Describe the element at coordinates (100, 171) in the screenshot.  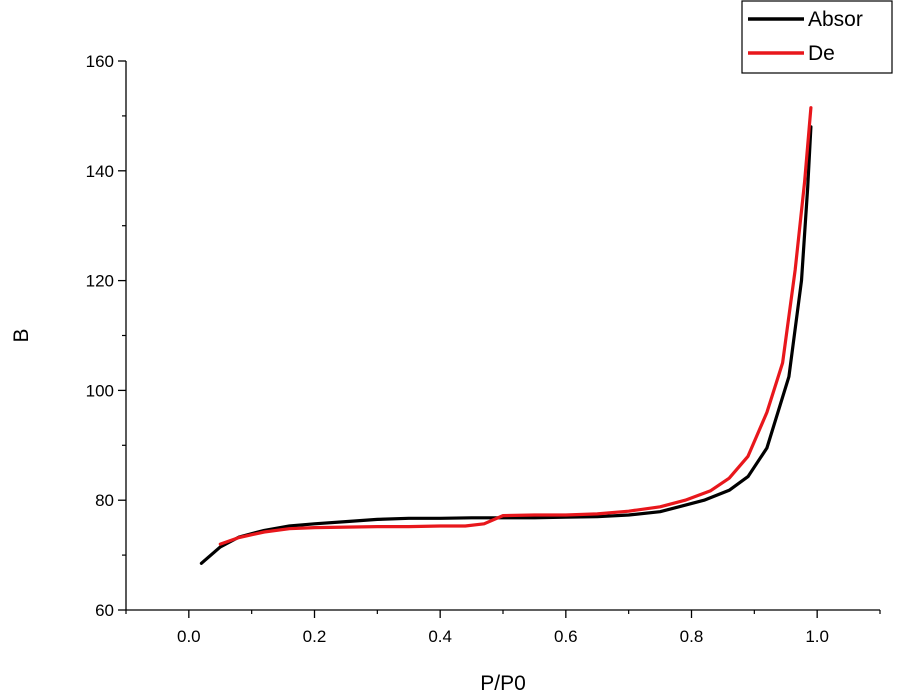
I see `y-tick-label: 140` at that location.